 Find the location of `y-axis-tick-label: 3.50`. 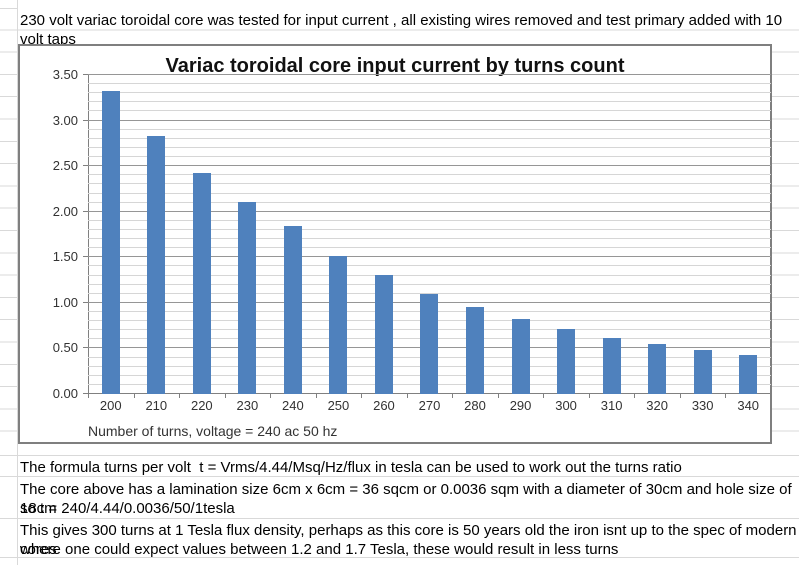

y-axis-tick-label: 3.50 is located at coordinates (65, 74).